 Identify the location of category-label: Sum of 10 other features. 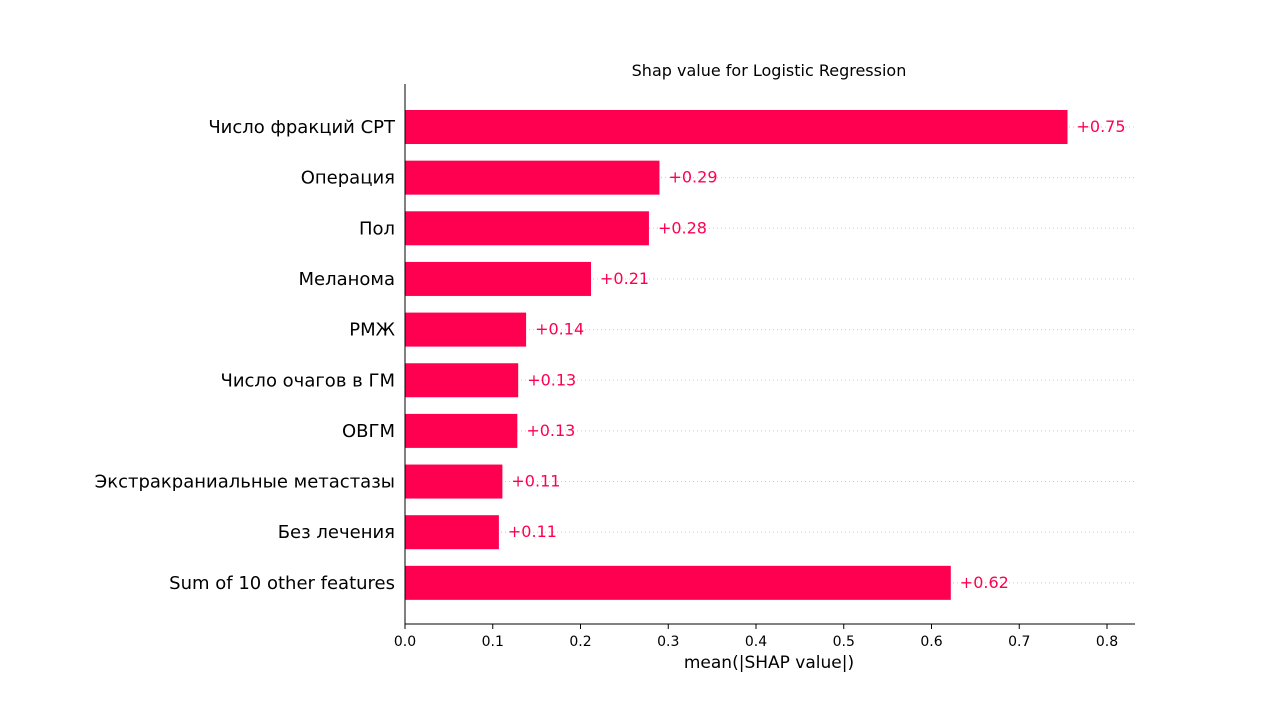
(282, 583).